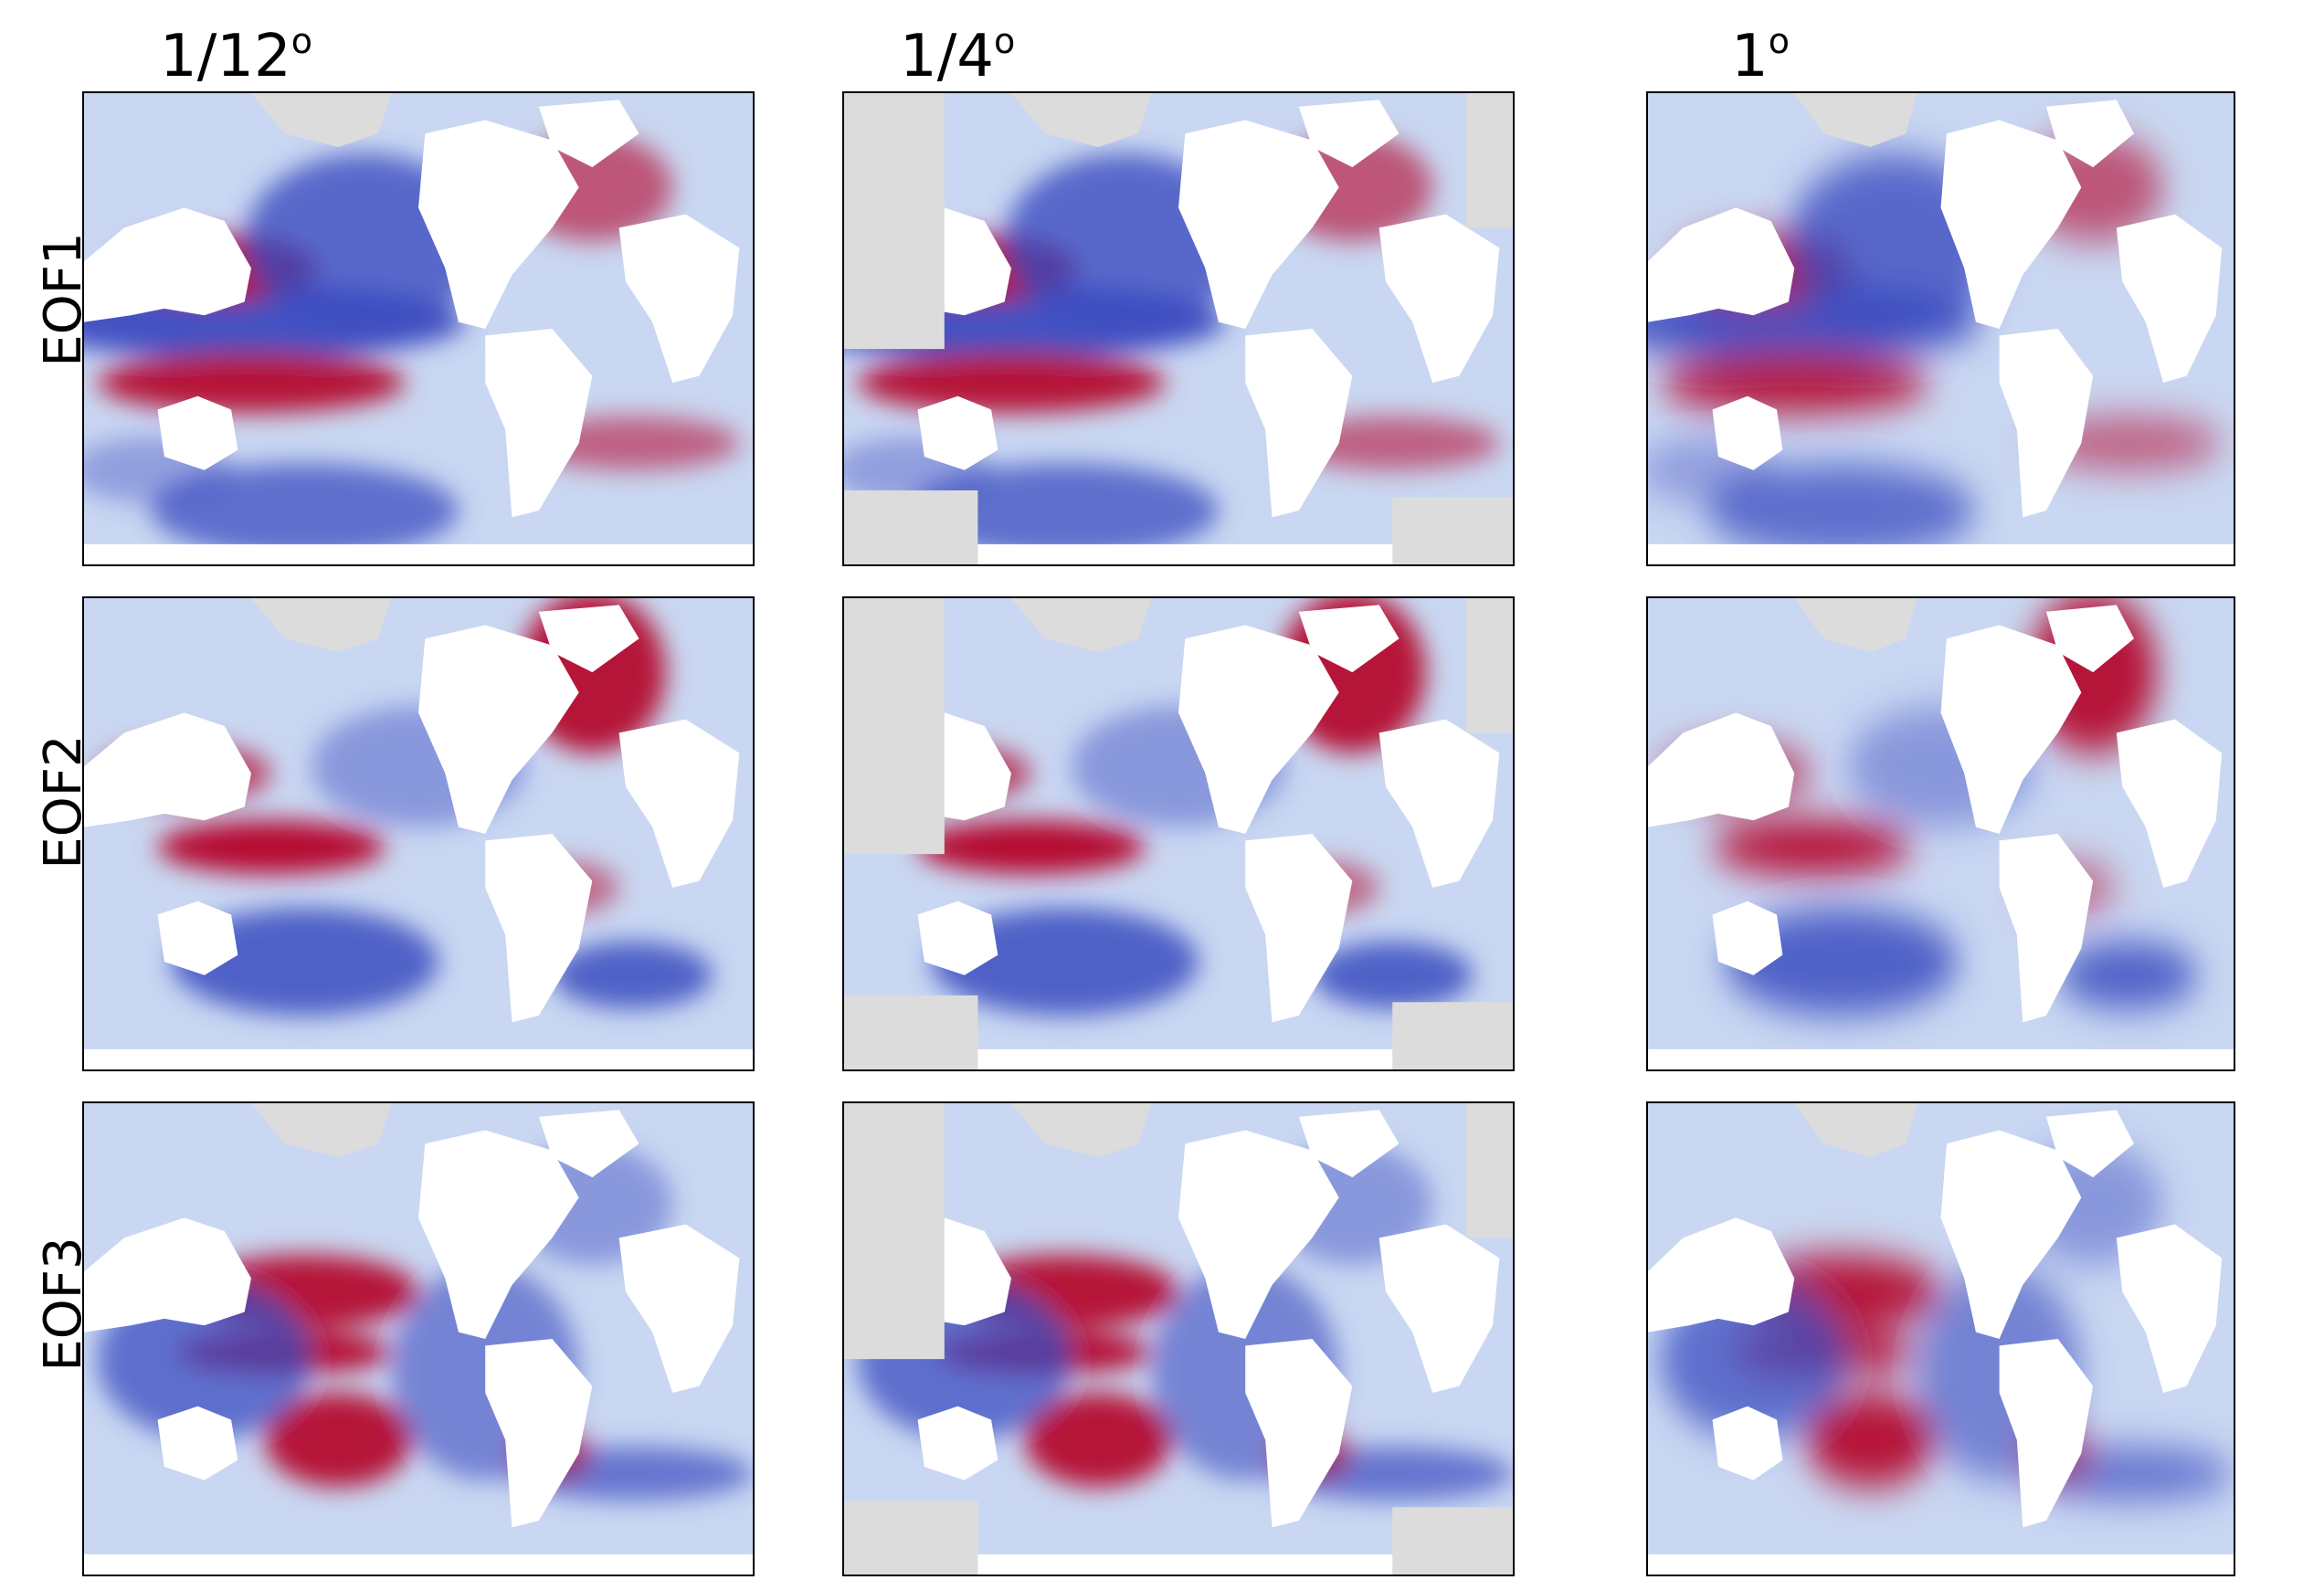 This screenshot has width=2324, height=1580. I want to click on map-panel-eof1-c1, so click(418, 328).